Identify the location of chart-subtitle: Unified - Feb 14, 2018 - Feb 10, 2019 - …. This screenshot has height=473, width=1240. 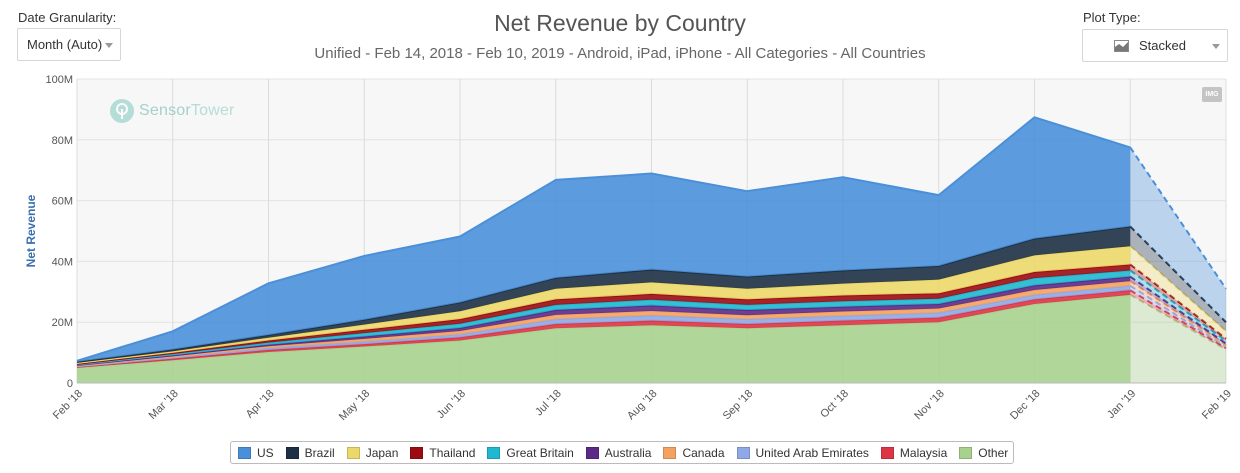
(620, 53).